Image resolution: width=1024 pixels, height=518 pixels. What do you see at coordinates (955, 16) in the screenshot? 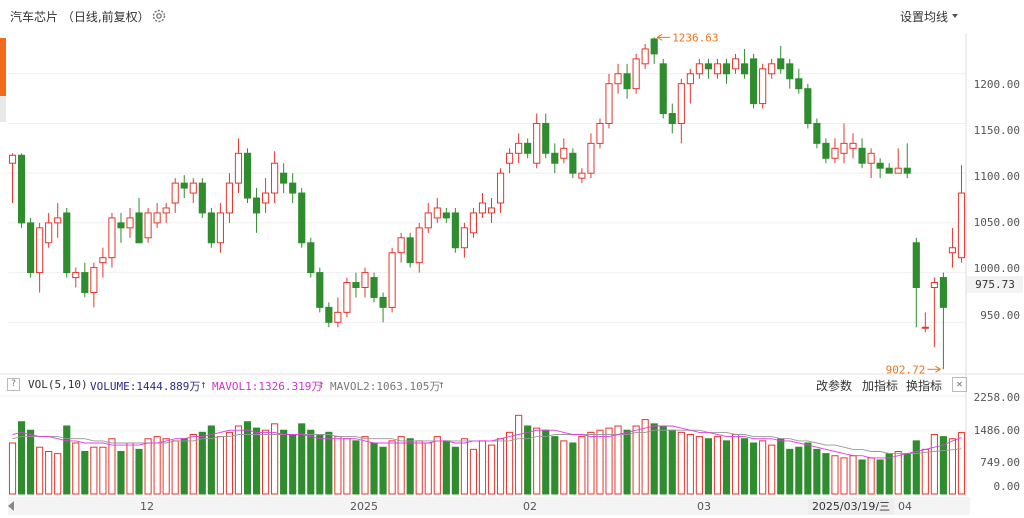
I see `chevron-down-icon` at bounding box center [955, 16].